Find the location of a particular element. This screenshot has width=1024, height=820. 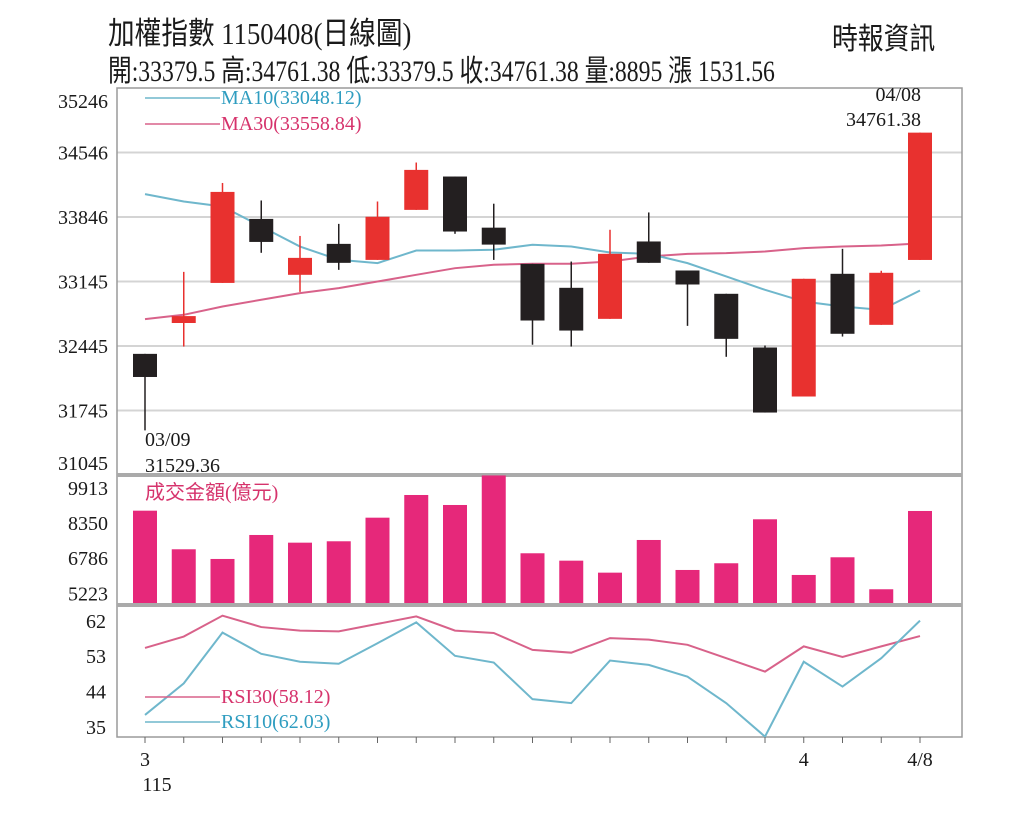

rsi-tick-label: 35 is located at coordinates (96, 728).